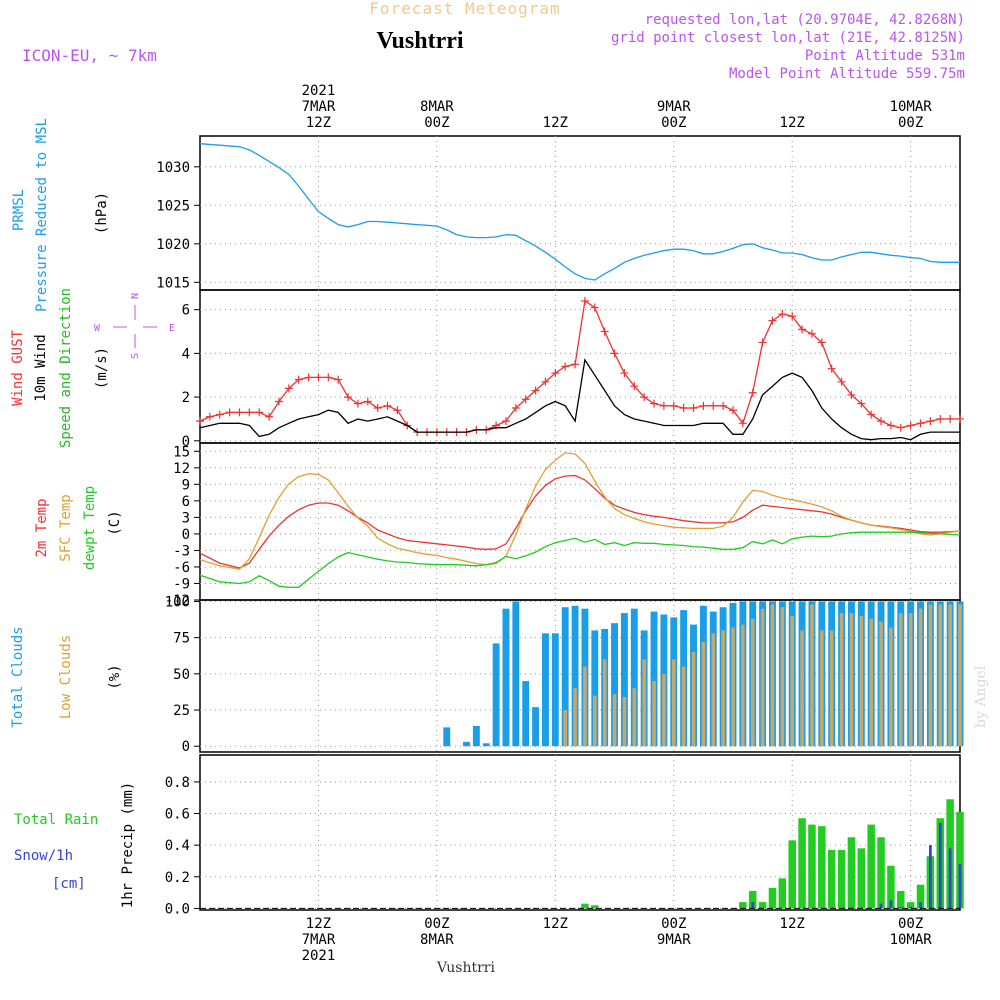 Image resolution: width=1000 pixels, height=1000 pixels. What do you see at coordinates (437, 940) in the screenshot?
I see `bottom-time-label: 8MAR` at bounding box center [437, 940].